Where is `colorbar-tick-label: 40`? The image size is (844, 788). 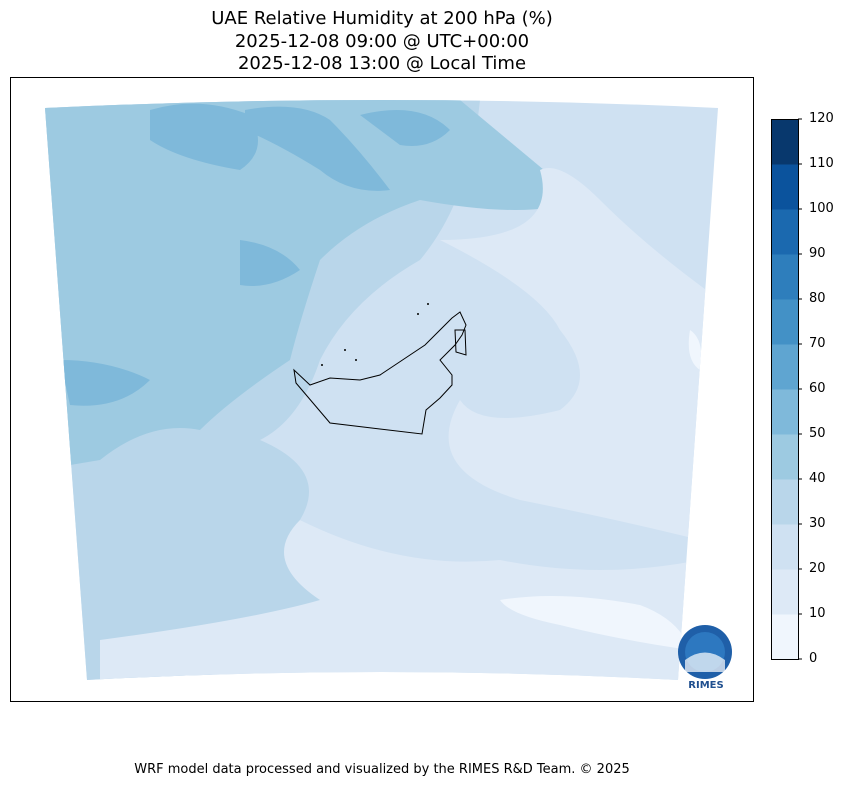 colorbar-tick-label: 40 is located at coordinates (817, 478).